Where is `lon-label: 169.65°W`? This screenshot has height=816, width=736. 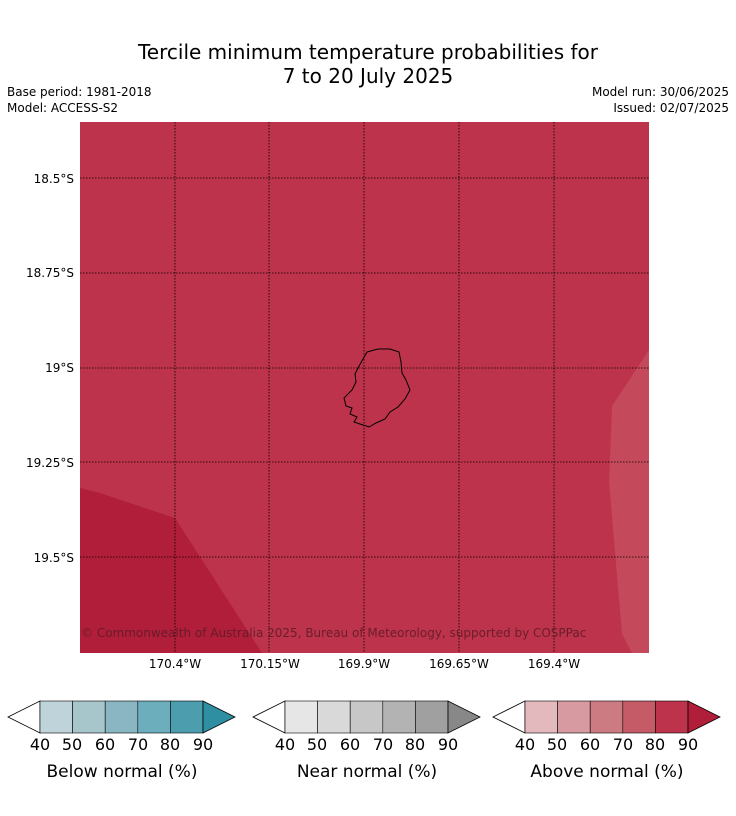 lon-label: 169.65°W is located at coordinates (459, 664).